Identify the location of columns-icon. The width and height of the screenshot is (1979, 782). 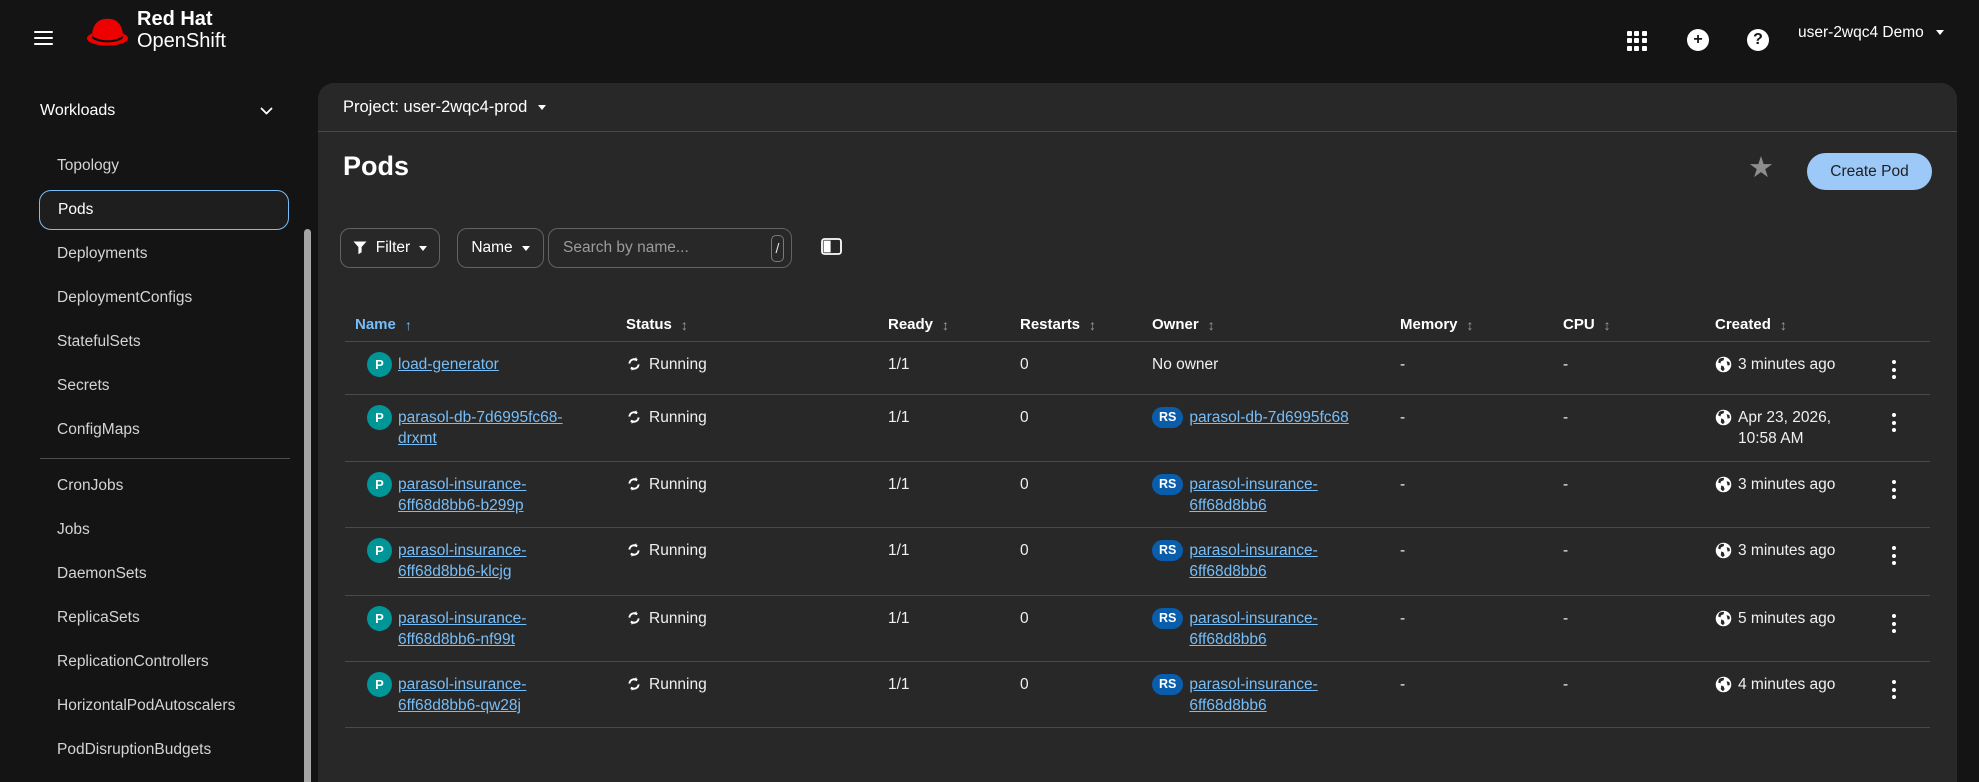
(831, 246).